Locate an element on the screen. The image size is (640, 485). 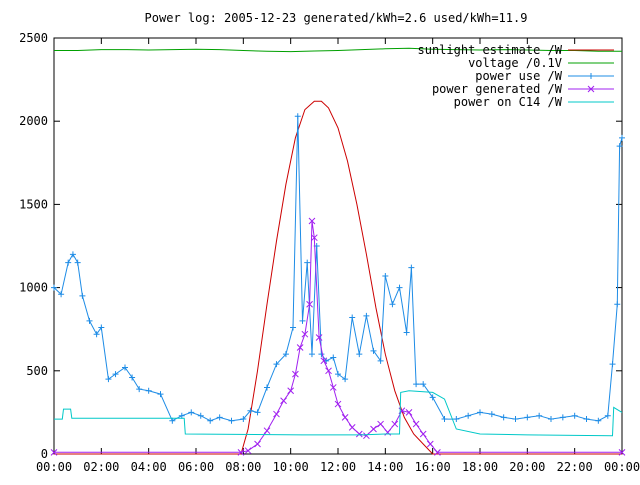
x-tick-label: 14:00 is located at coordinates (385, 467).